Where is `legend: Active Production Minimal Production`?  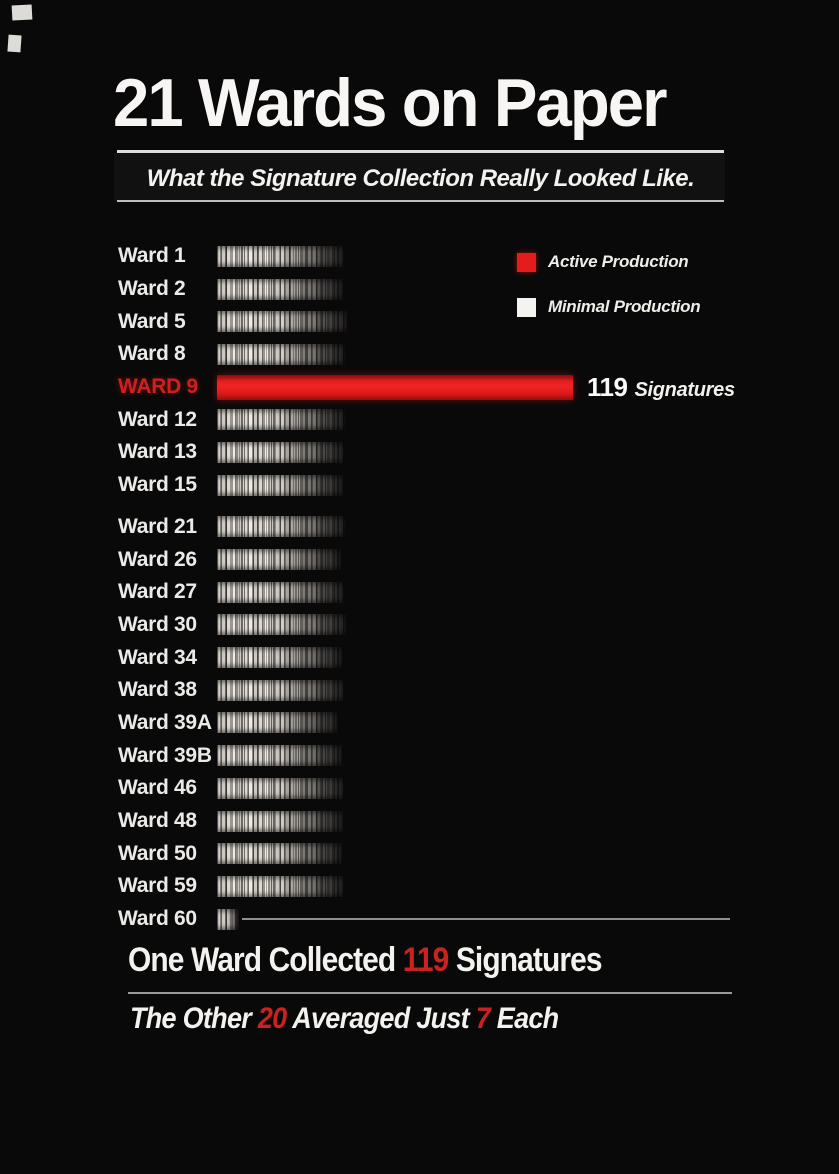
legend: Active Production Minimal Production is located at coordinates (609, 297).